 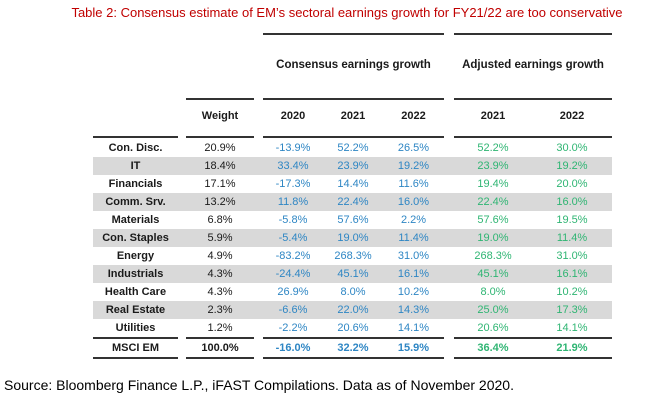 I want to click on consensus-2021-value: 52.2%, so click(x=353, y=148).